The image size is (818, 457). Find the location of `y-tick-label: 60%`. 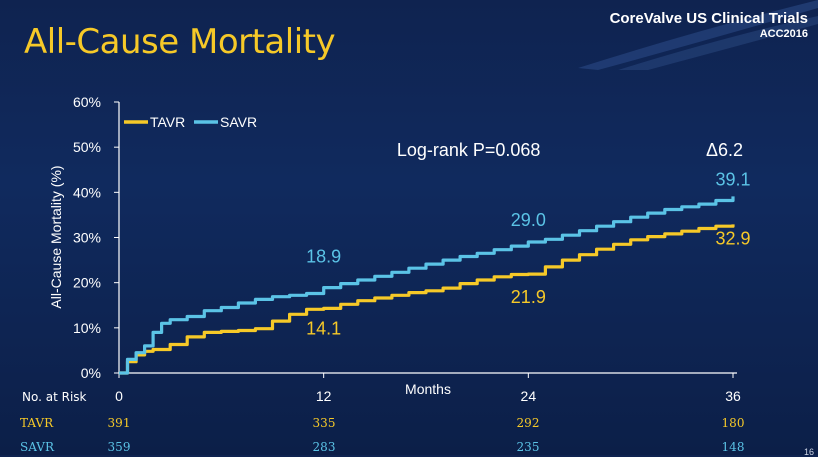

y-tick-label: 60% is located at coordinates (87, 102).